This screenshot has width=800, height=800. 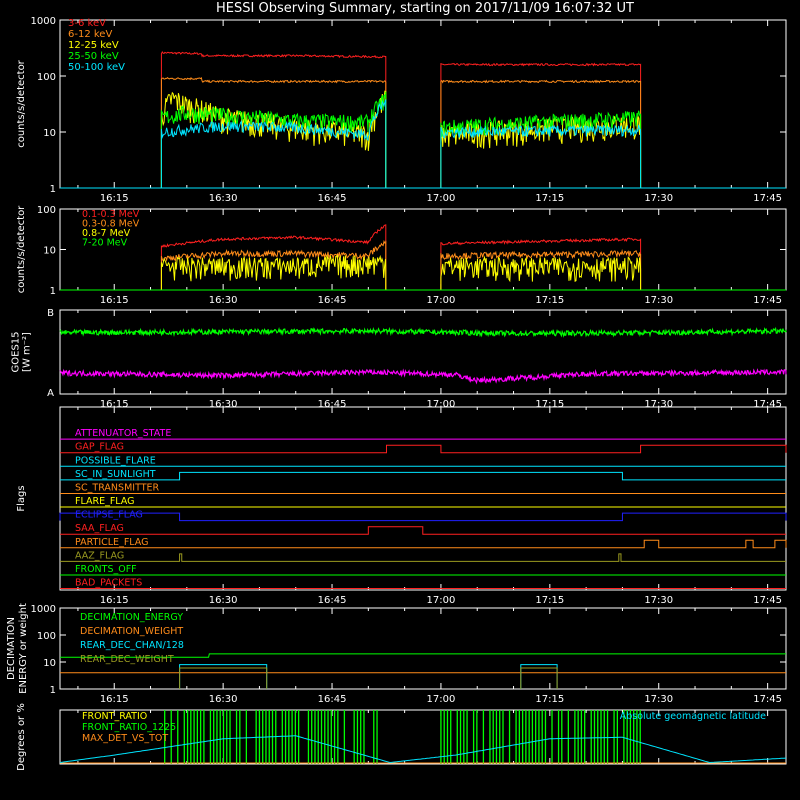 I want to click on series-50-100 keV-seg2, so click(x=541, y=156).